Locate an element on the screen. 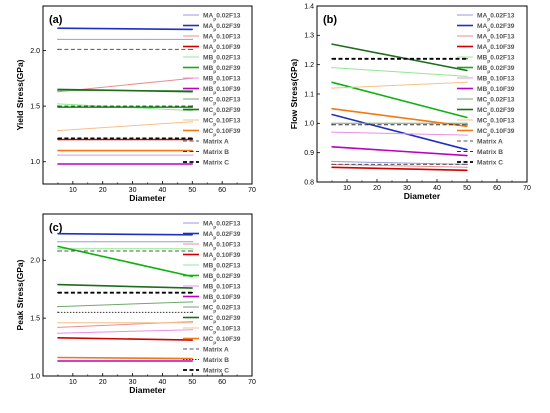 This screenshot has width=550, height=413. y-axis-title: Flow Stress(GPa) is located at coordinates (294, 94).